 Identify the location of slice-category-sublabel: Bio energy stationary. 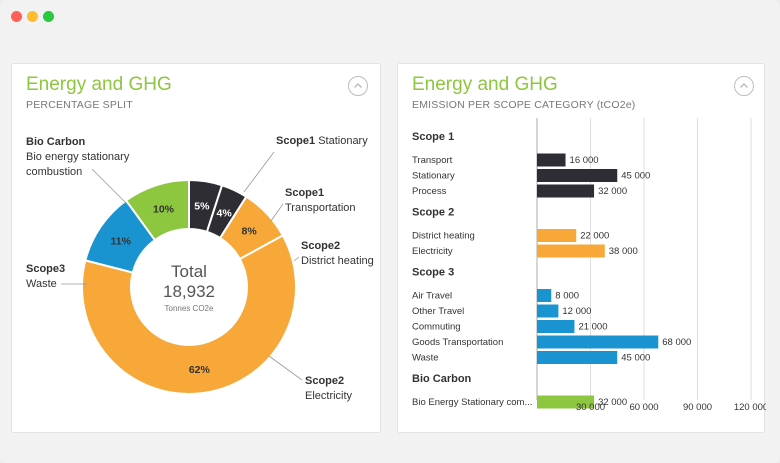
(78, 157).